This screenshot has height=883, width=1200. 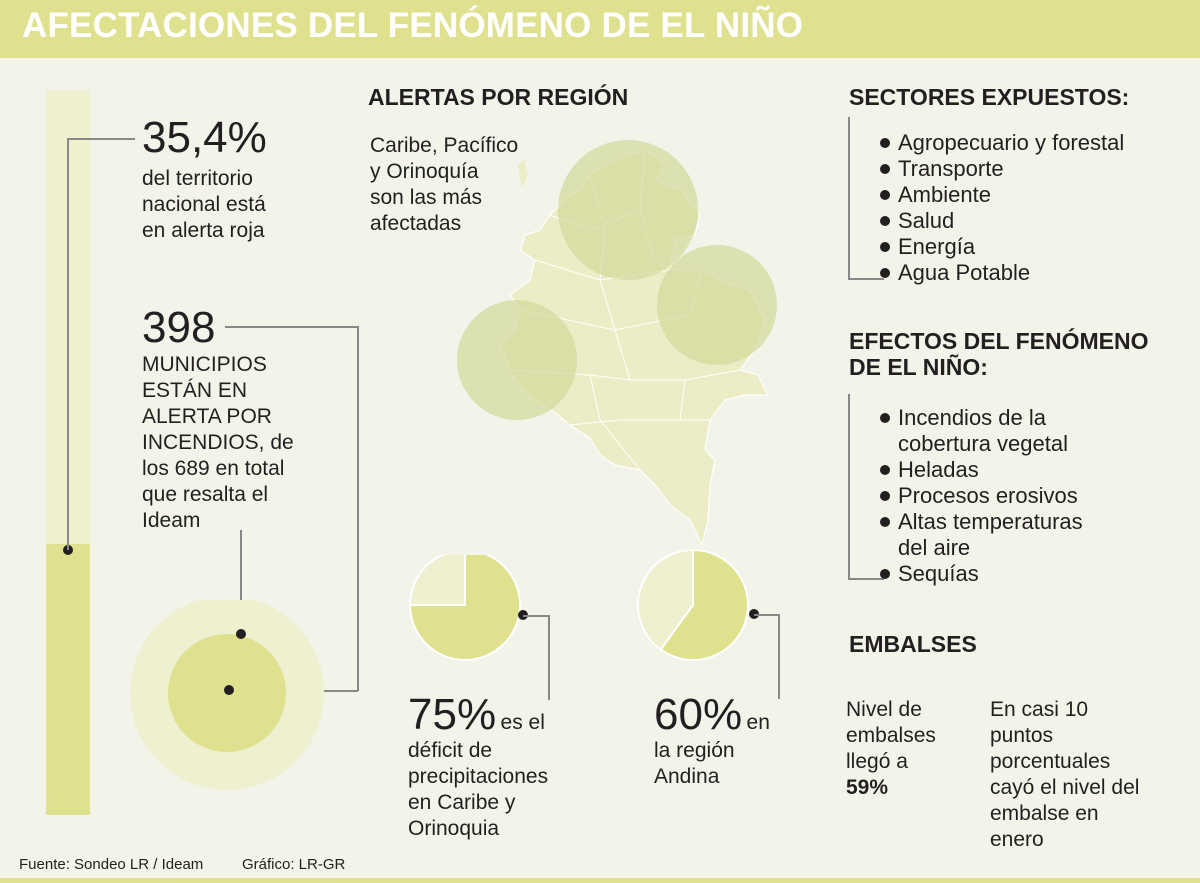 I want to click on efecto-label-2: cobertura vegetal, so click(x=983, y=443).